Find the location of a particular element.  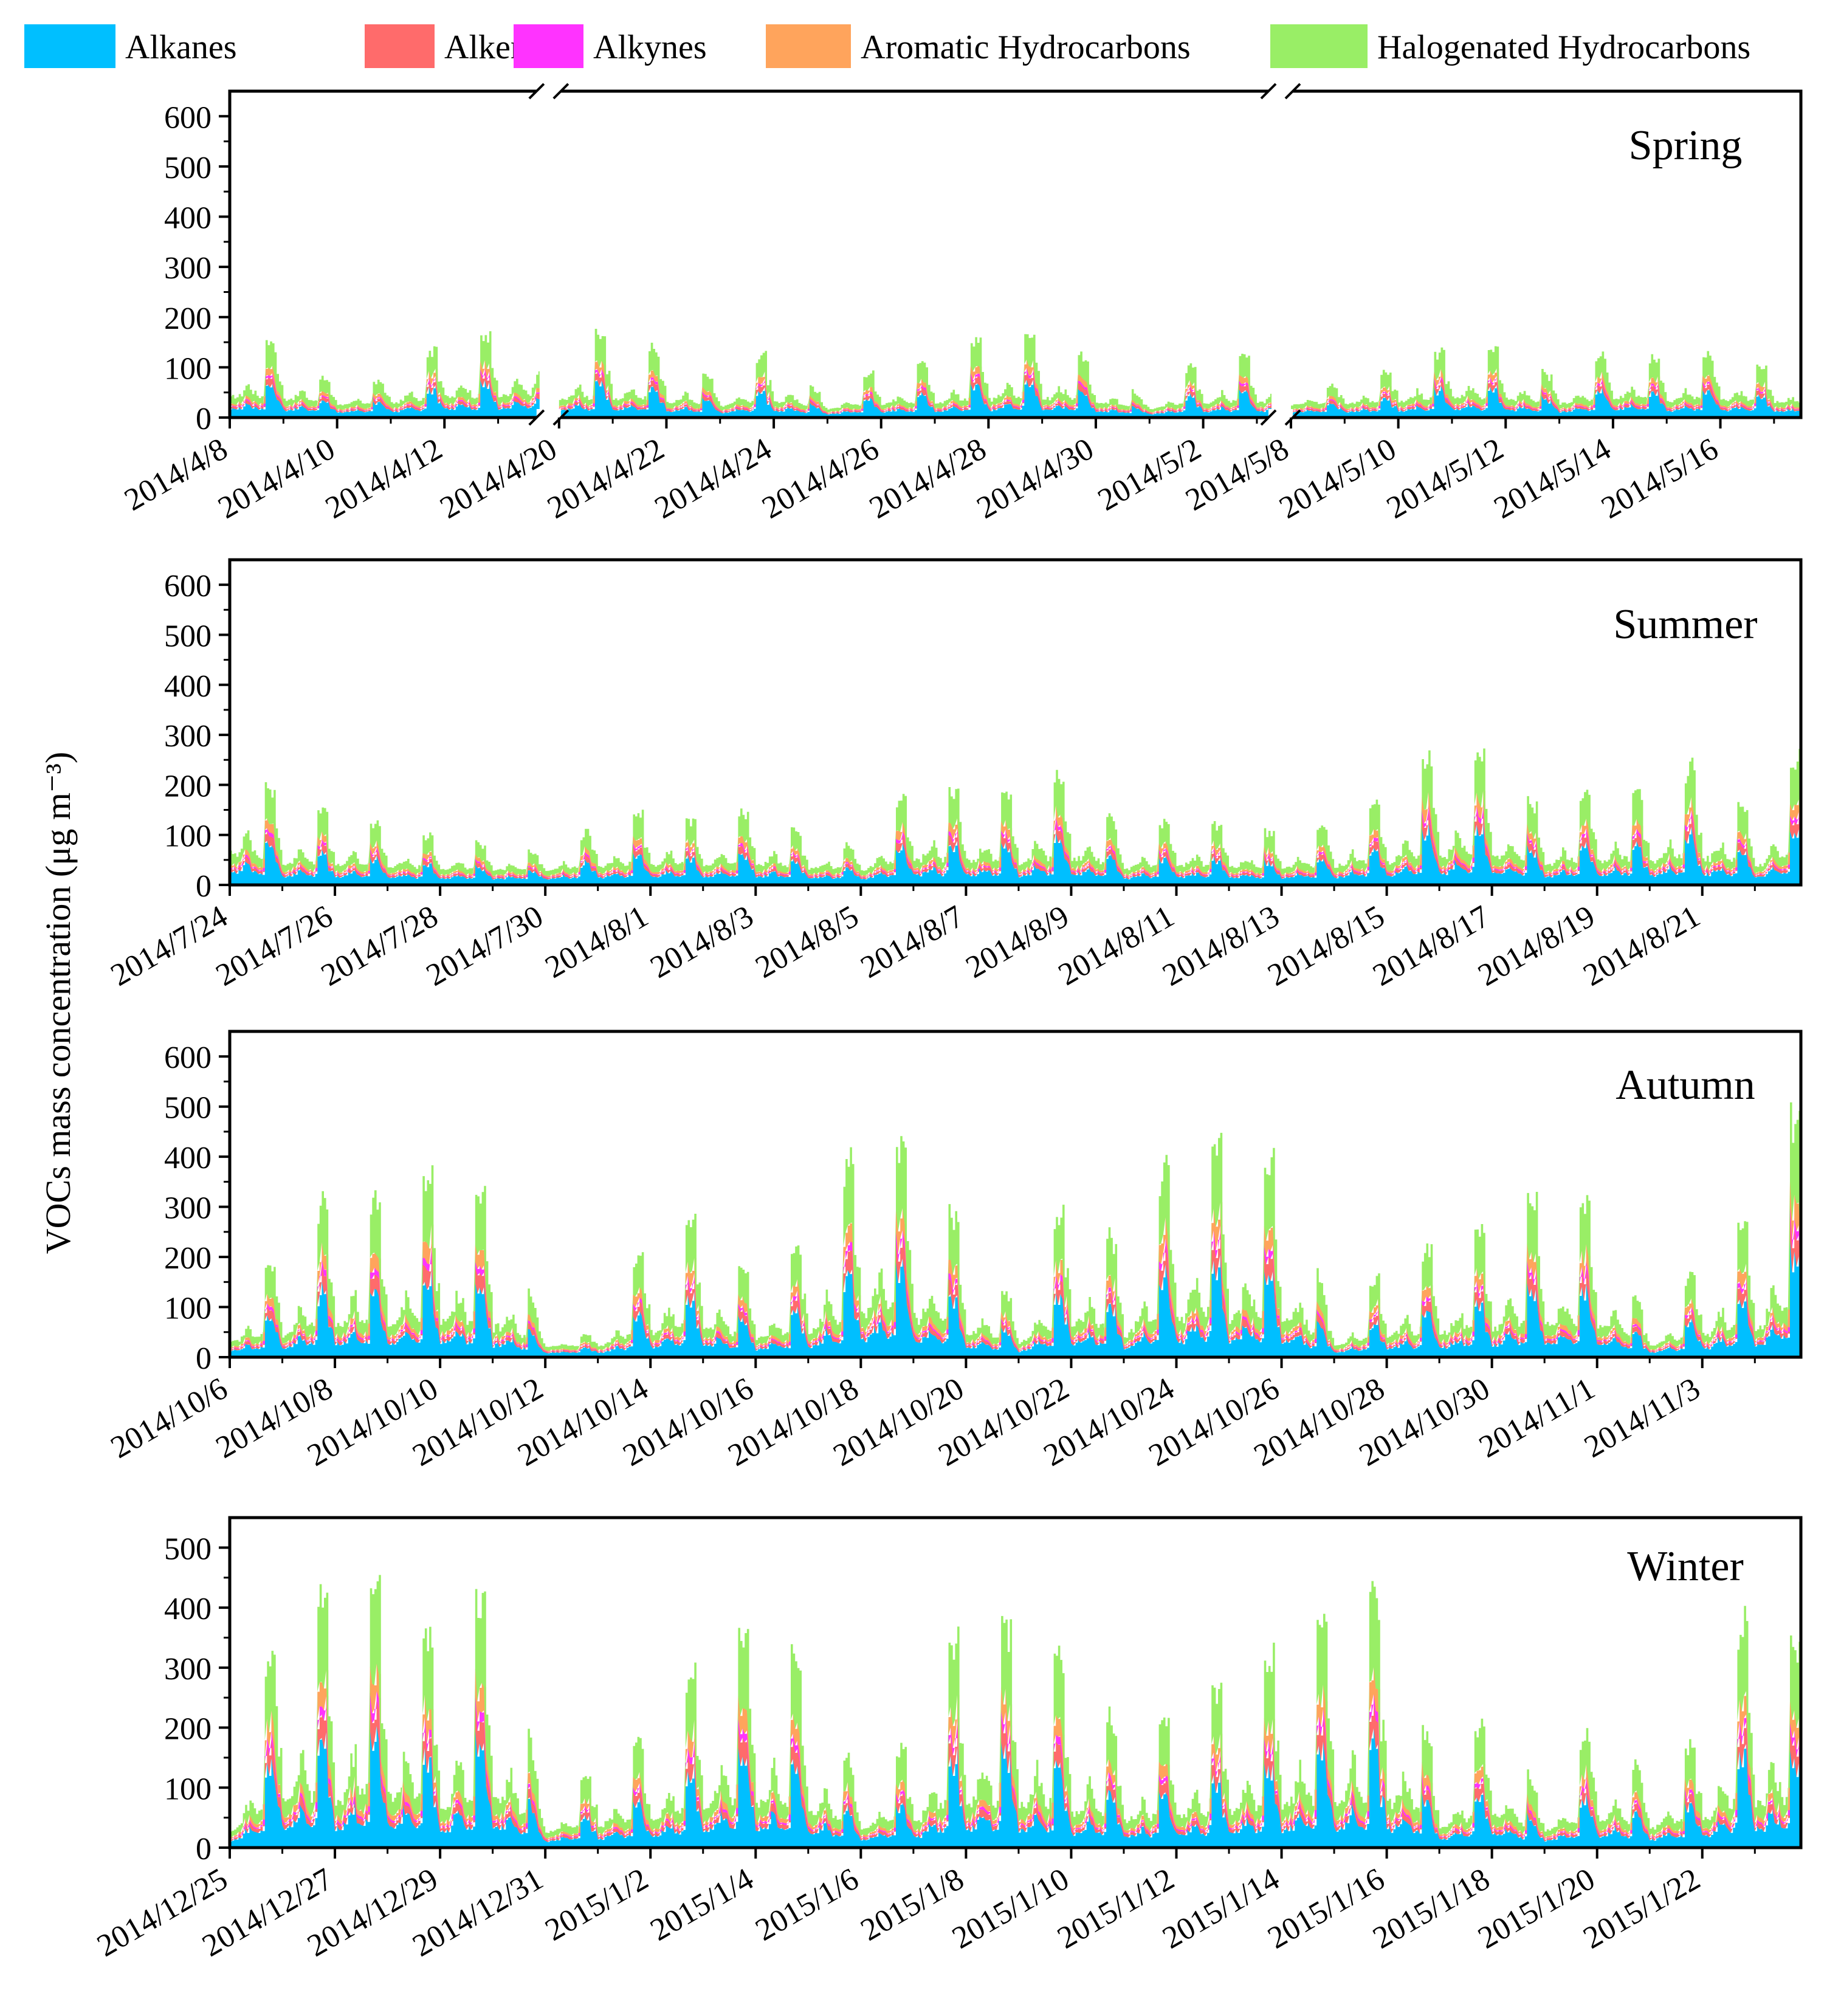

y-tick-label-autumn-300: 300 is located at coordinates (188, 1208).